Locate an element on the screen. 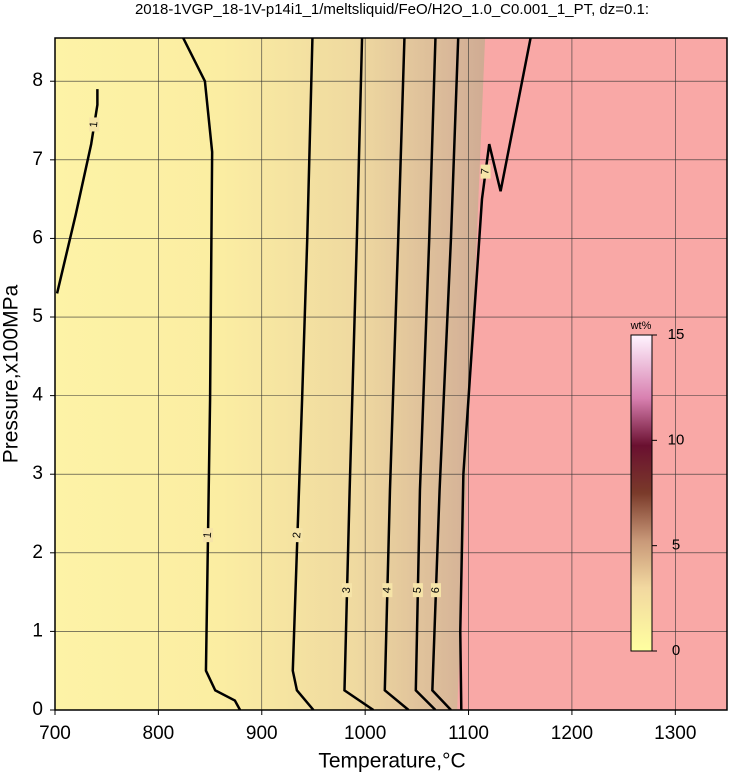 The image size is (734, 781). y-tick-label: 3 is located at coordinates (37, 473).